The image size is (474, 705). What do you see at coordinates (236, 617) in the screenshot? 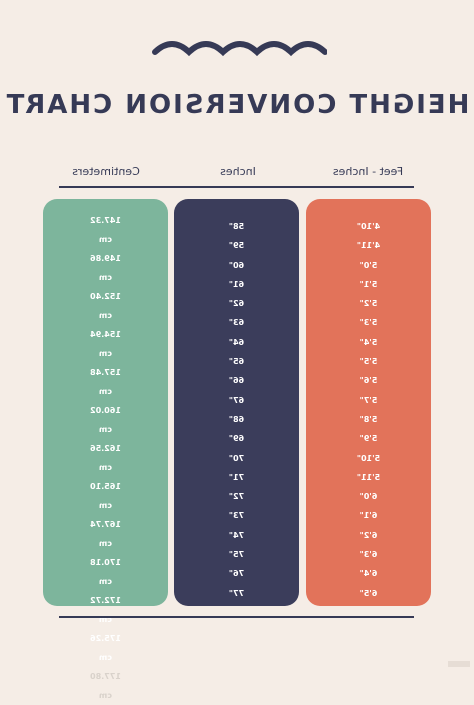
I see `footer-divider` at bounding box center [236, 617].